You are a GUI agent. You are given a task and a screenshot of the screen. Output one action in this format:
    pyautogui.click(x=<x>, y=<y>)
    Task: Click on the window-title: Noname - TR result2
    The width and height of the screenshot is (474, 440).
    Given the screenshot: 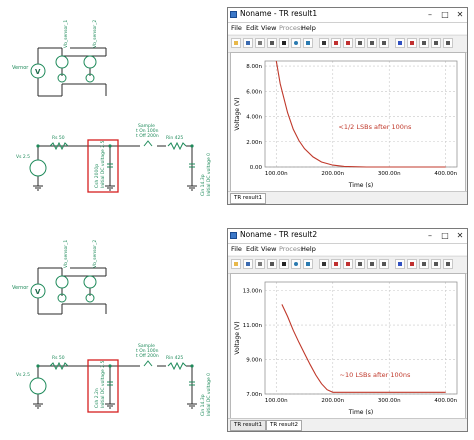 What is the action you would take?
    pyautogui.click(x=279, y=234)
    